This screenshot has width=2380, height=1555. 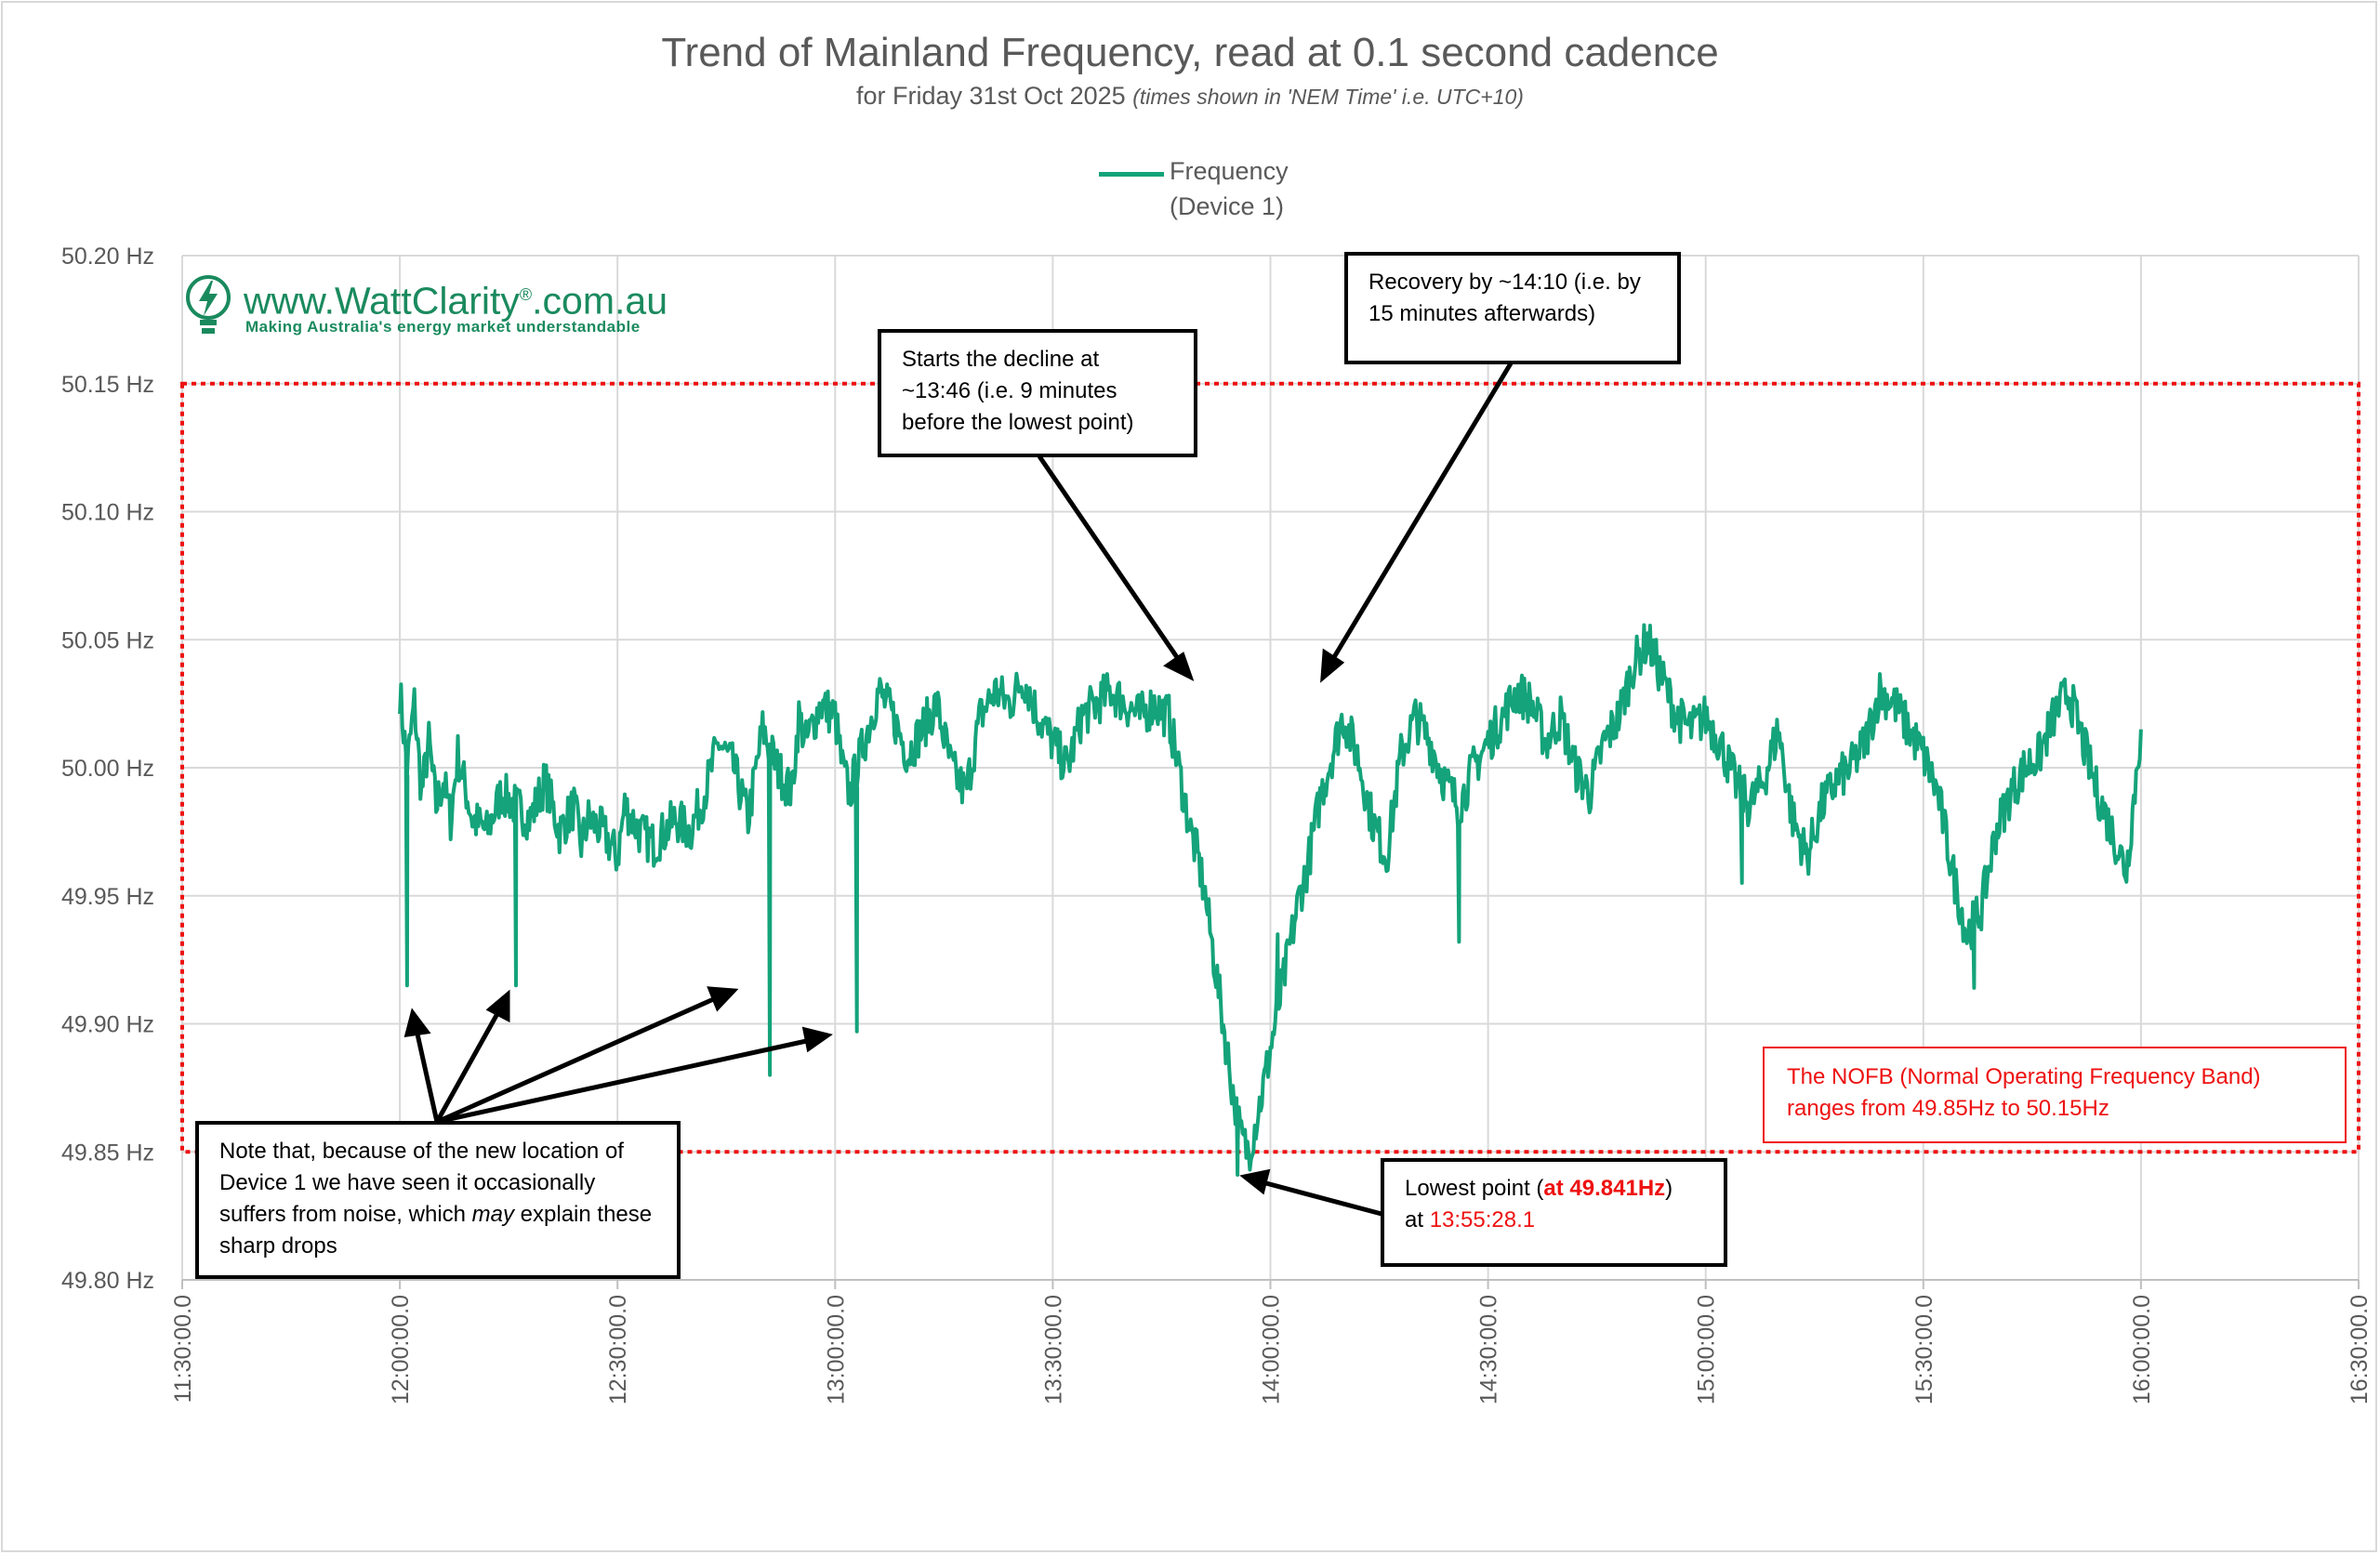 What do you see at coordinates (1332, 665) in the screenshot?
I see `arrow-recovery-head` at bounding box center [1332, 665].